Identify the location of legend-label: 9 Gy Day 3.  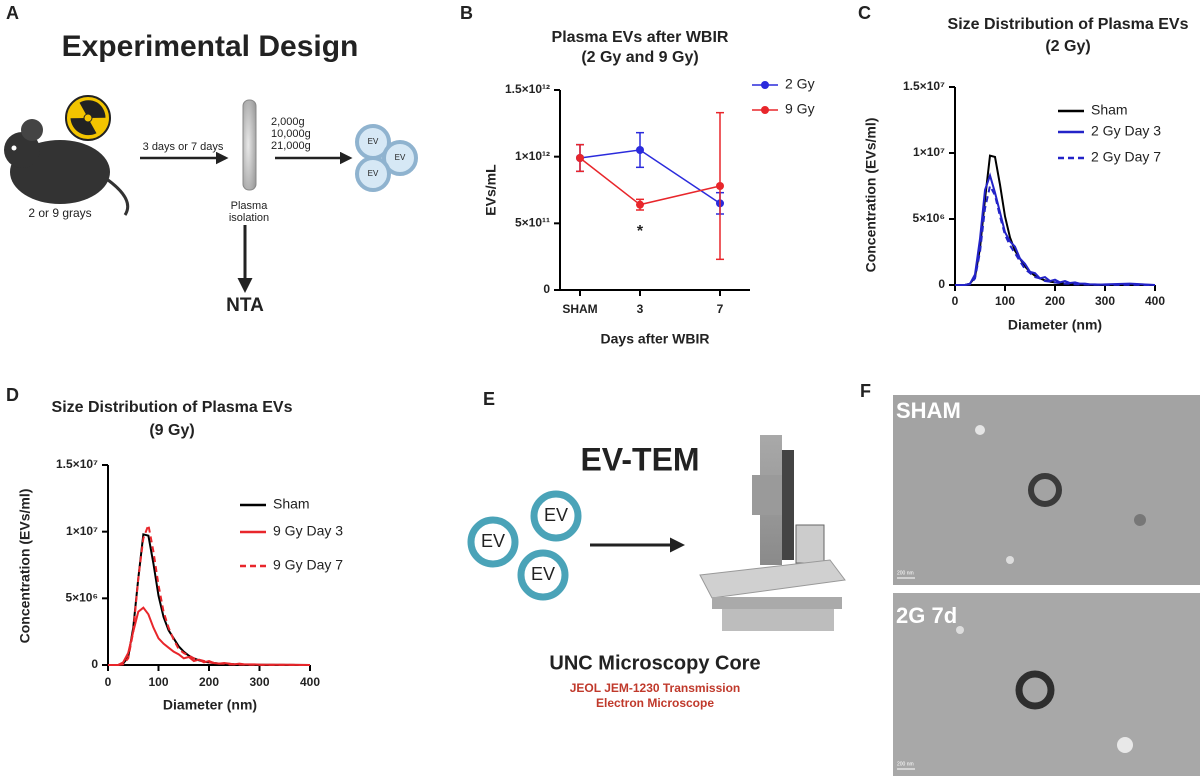
(308, 531).